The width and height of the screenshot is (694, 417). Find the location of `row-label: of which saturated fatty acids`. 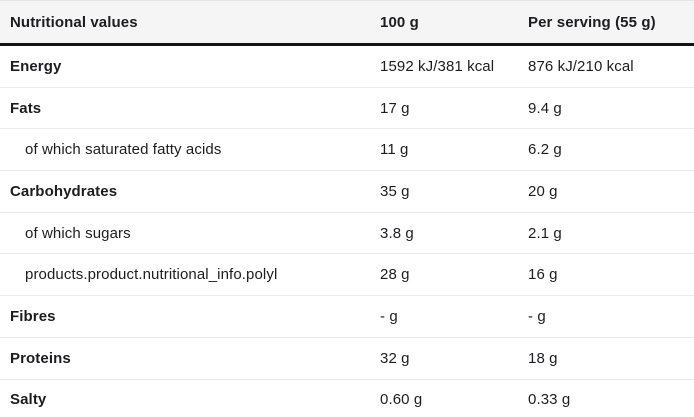

row-label: of which saturated fatty acids is located at coordinates (123, 150).